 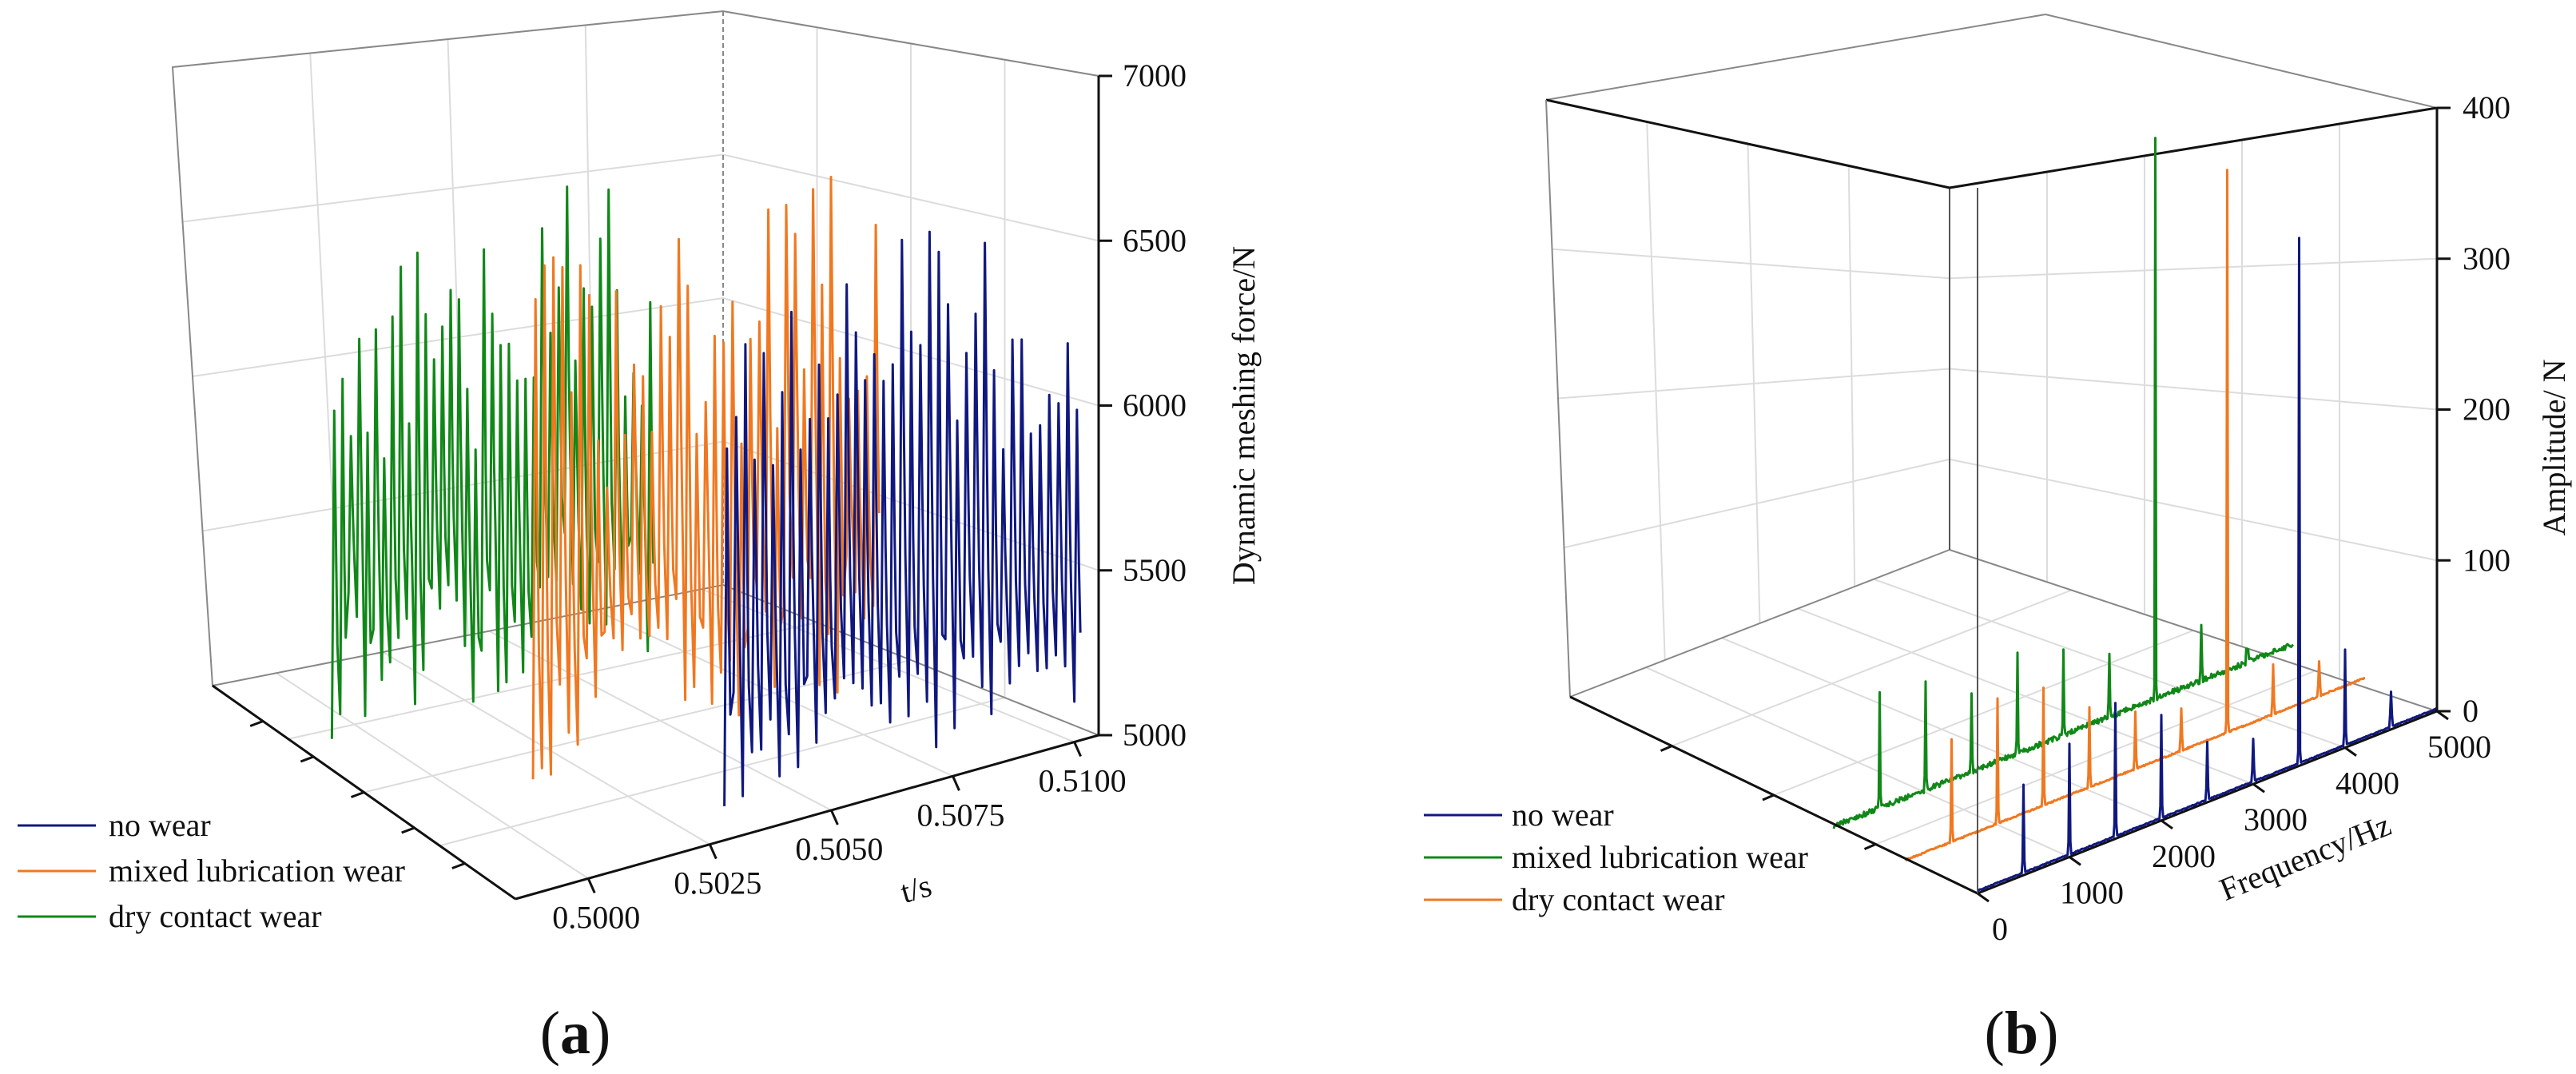 I want to click on z-tick-label-a: 7000, so click(x=1155, y=75).